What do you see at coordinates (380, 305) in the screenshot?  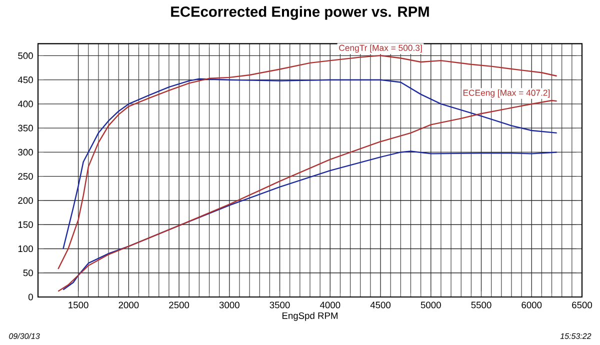 I see `x-tick-label: 4500` at bounding box center [380, 305].